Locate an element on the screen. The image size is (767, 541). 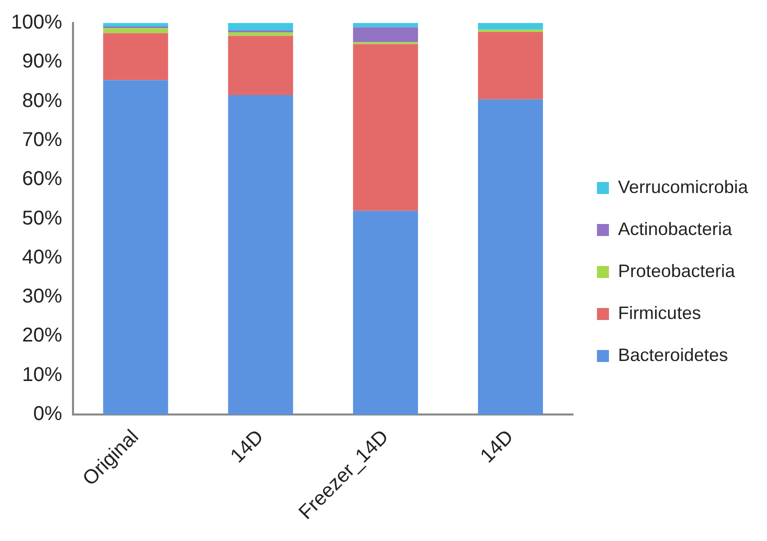
y-tick-label: 100% is located at coordinates (36, 23).